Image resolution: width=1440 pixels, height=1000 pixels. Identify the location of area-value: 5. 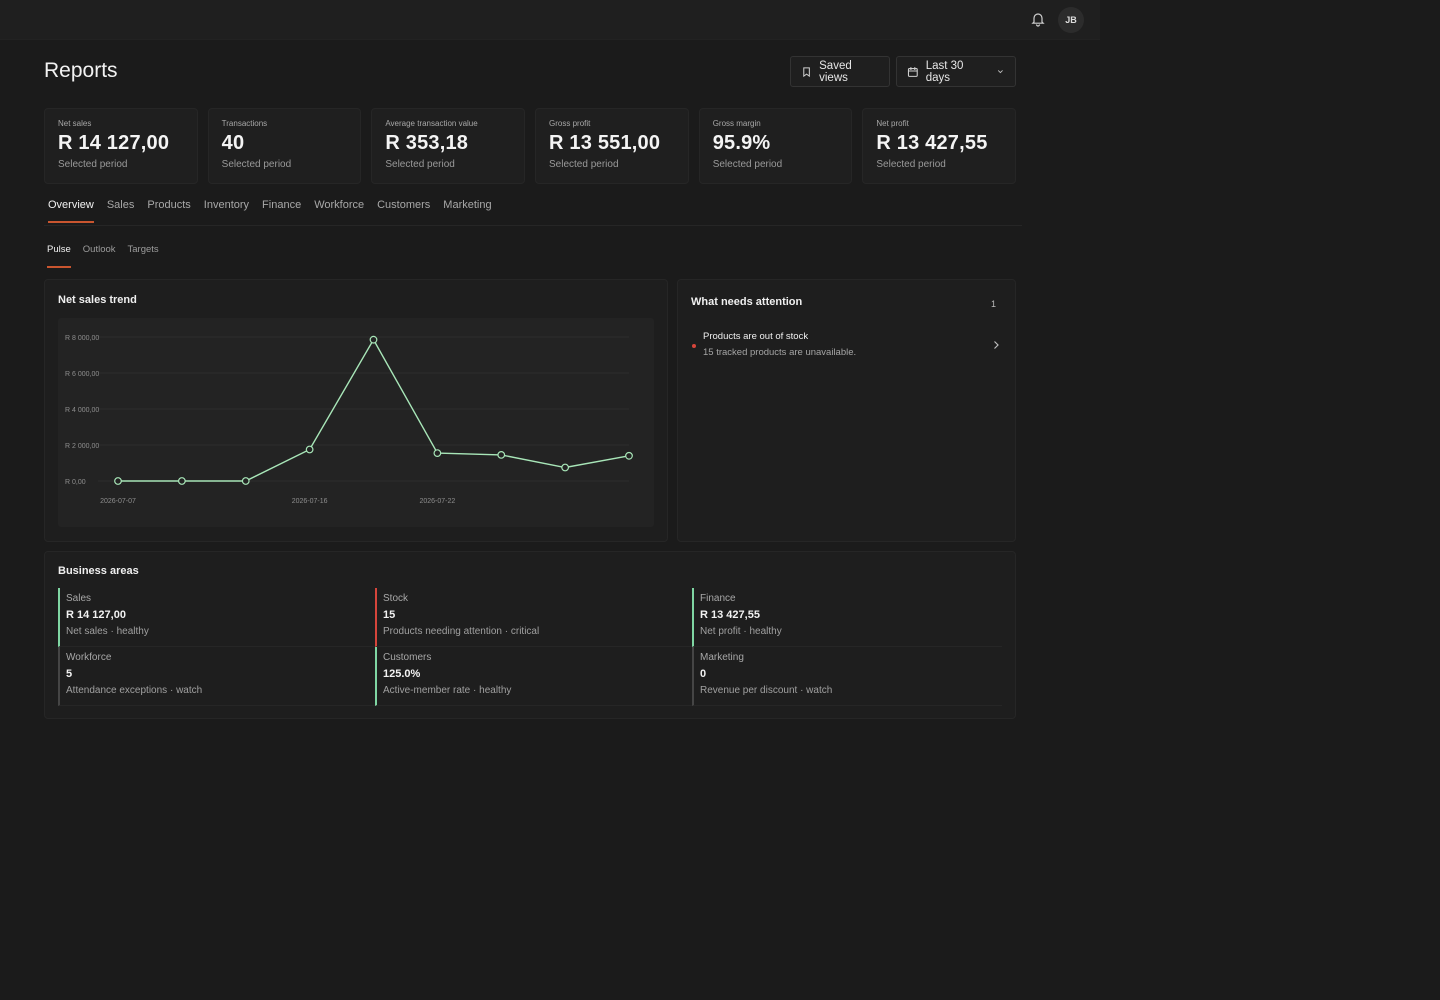
(69, 674).